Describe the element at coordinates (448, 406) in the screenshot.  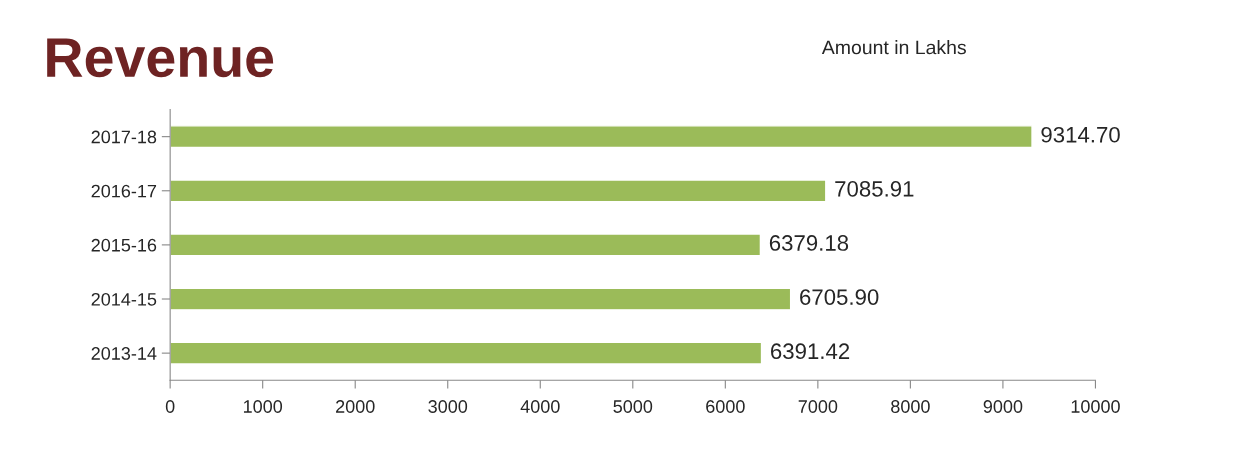
I see `x-tick-label: 3000` at that location.